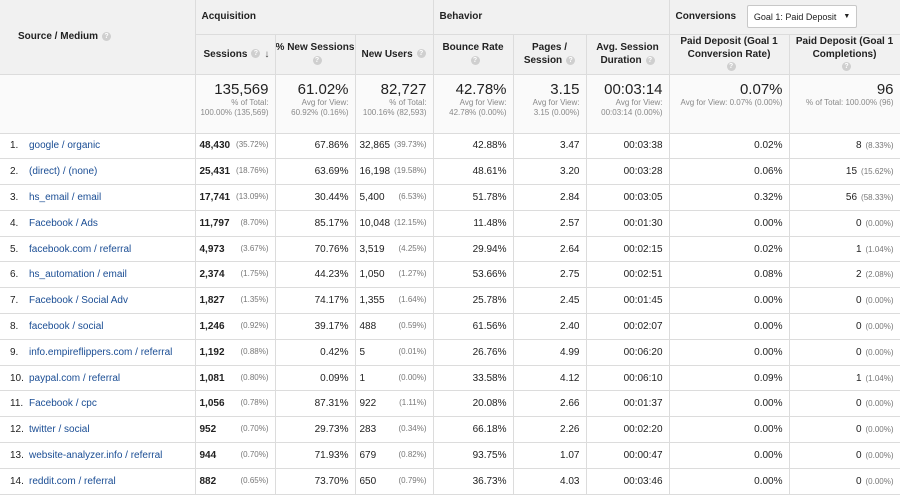  What do you see at coordinates (473, 54) in the screenshot?
I see `bounce-rate-header: Bounce Rate?` at bounding box center [473, 54].